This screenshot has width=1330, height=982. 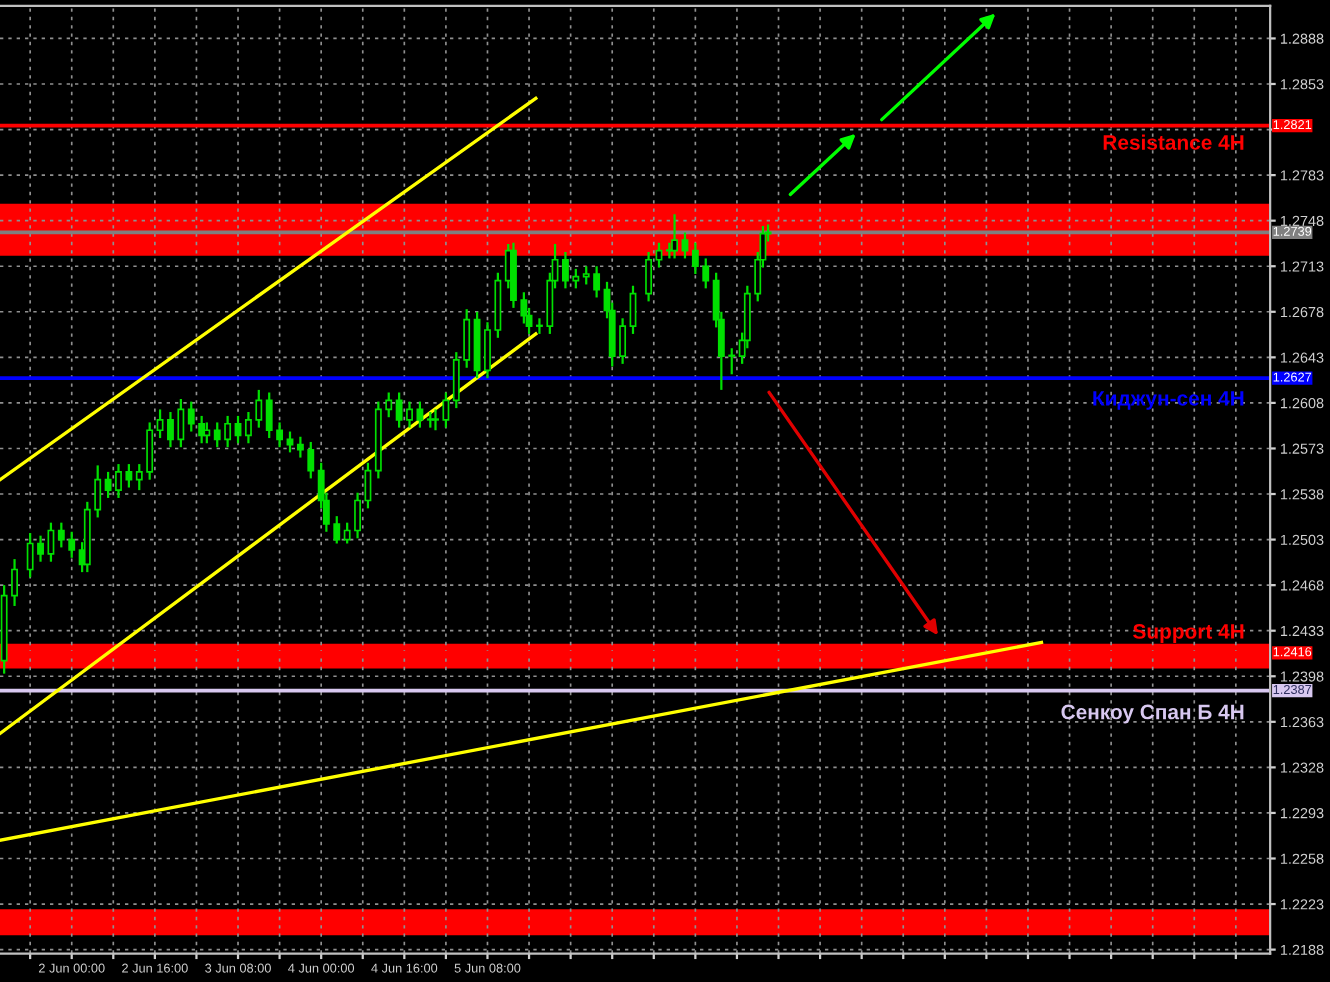 I want to click on annotation: Сенкоу Спан Б 4H, so click(x=1152, y=714).